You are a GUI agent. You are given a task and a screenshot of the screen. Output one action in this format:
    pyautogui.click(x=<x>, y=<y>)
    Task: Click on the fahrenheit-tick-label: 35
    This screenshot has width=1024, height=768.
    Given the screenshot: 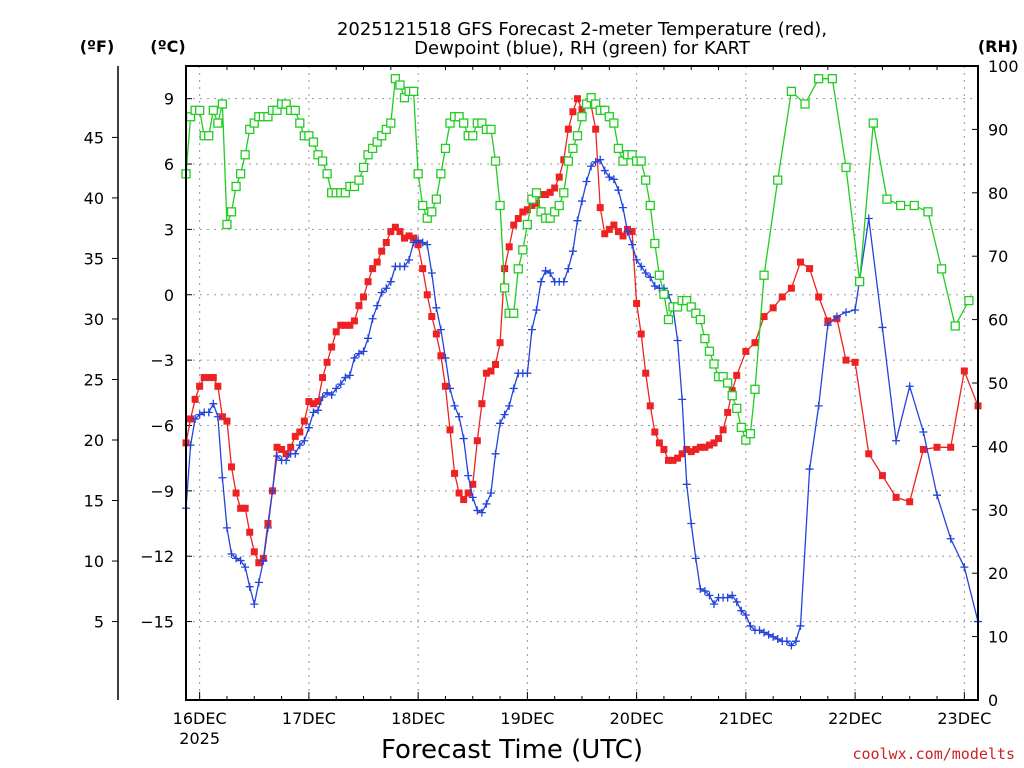 What is the action you would take?
    pyautogui.click(x=94, y=258)
    